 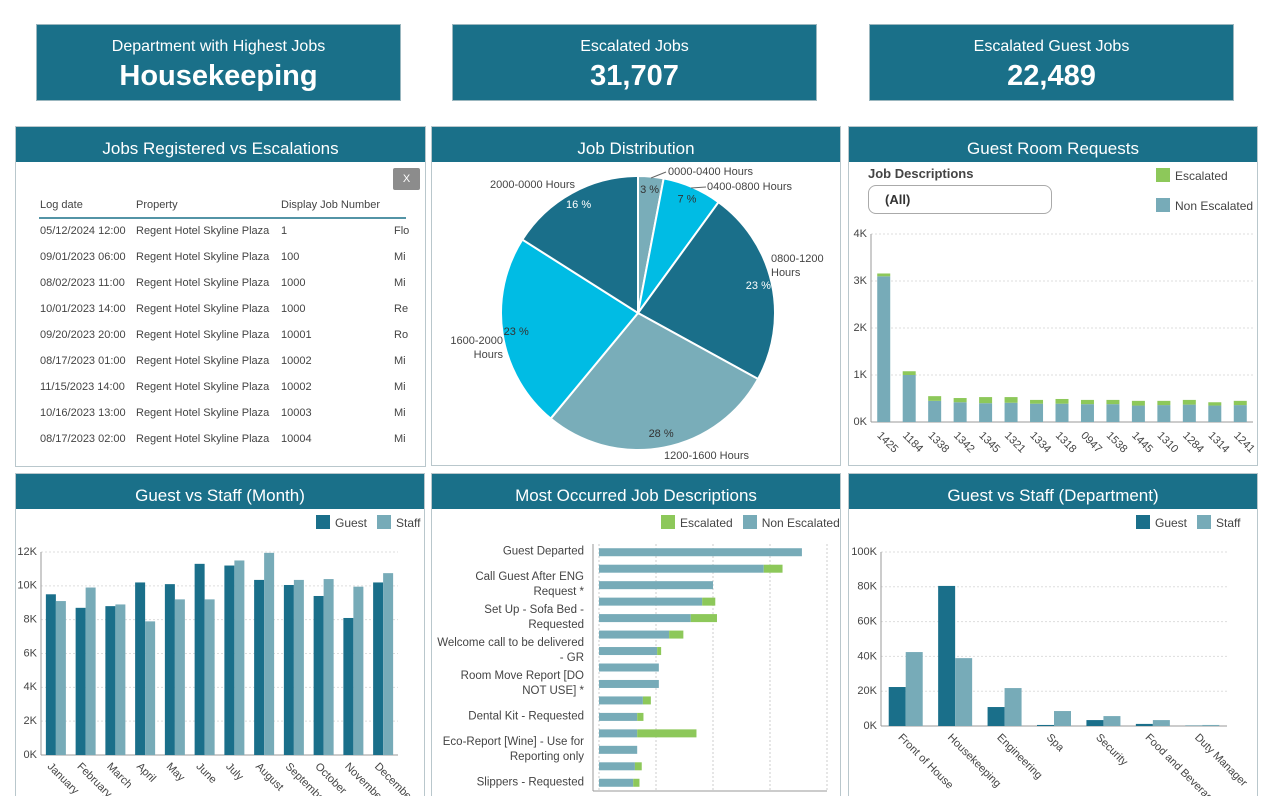 What do you see at coordinates (296, 335) in the screenshot?
I see `table-cell: 10001` at bounding box center [296, 335].